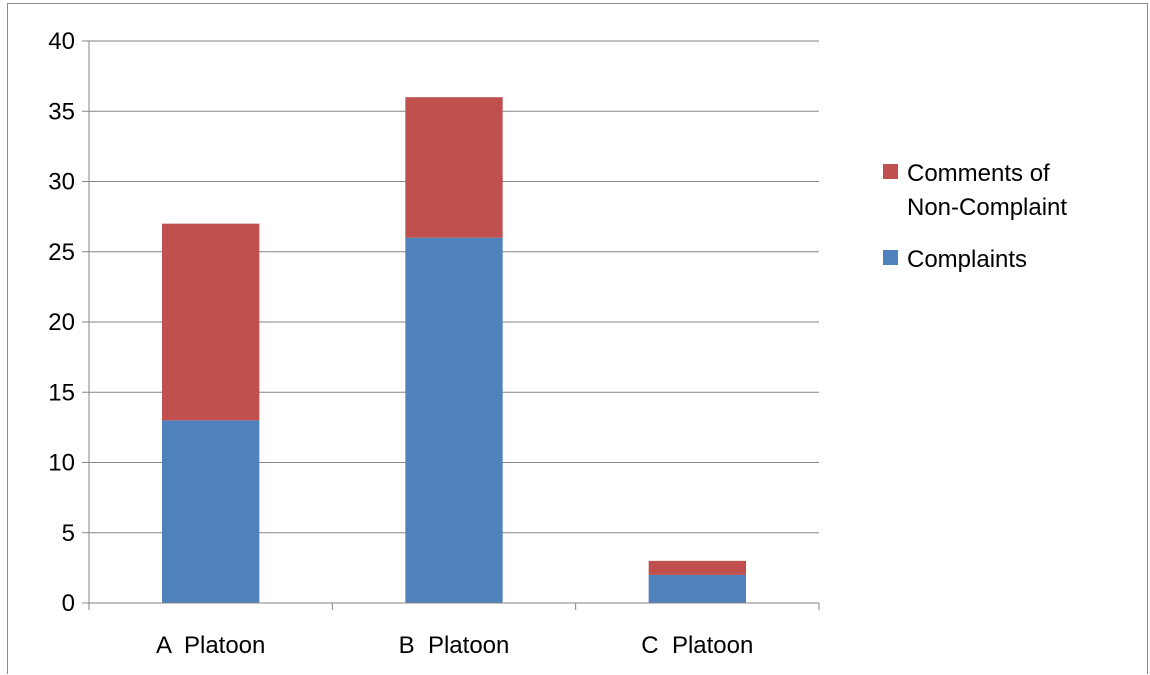 Image resolution: width=1150 pixels, height=675 pixels. What do you see at coordinates (697, 645) in the screenshot?
I see `x-tick-label: C Platoon` at bounding box center [697, 645].